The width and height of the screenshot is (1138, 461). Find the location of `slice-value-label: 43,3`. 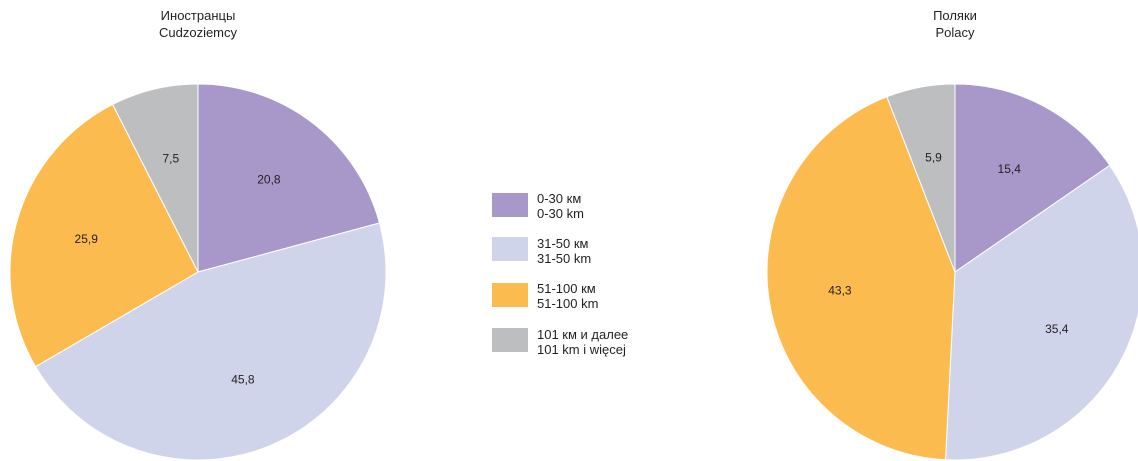

slice-value-label: 43,3 is located at coordinates (840, 291).